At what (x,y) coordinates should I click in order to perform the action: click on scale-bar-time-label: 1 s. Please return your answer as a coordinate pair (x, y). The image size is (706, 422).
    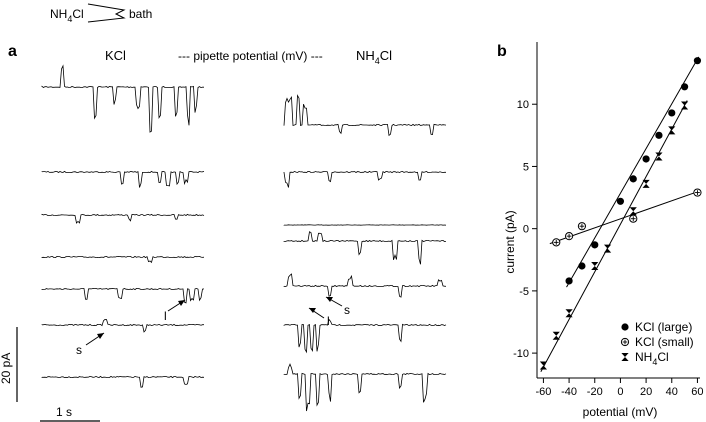
    Looking at the image, I should click on (64, 412).